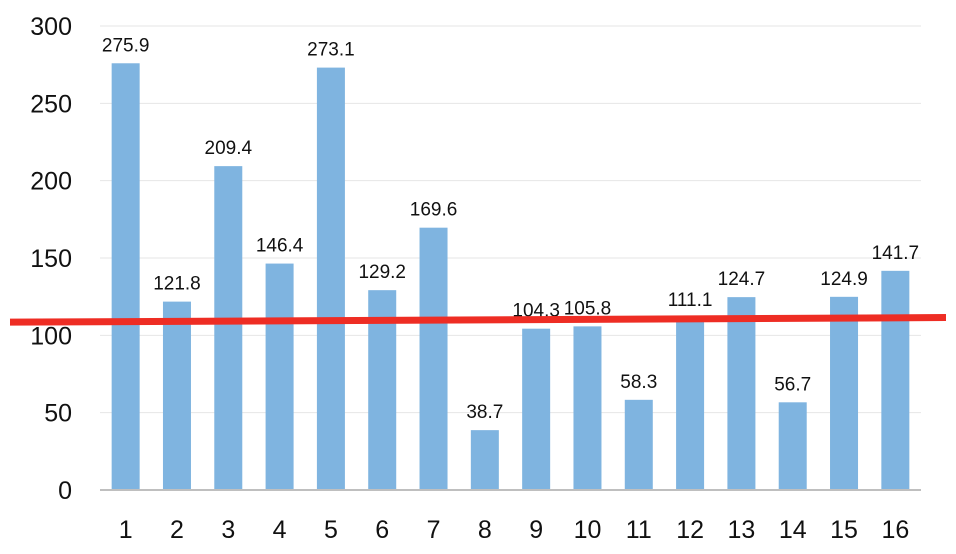  Describe the element at coordinates (690, 300) in the screenshot. I see `data-label: 111.1` at that location.